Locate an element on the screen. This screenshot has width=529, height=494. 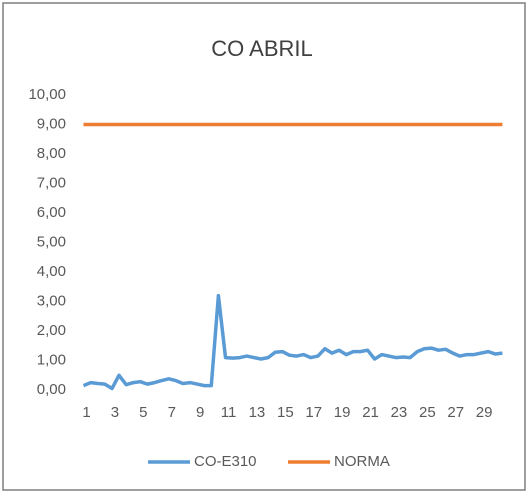
x-tick-label: 3 is located at coordinates (115, 412).